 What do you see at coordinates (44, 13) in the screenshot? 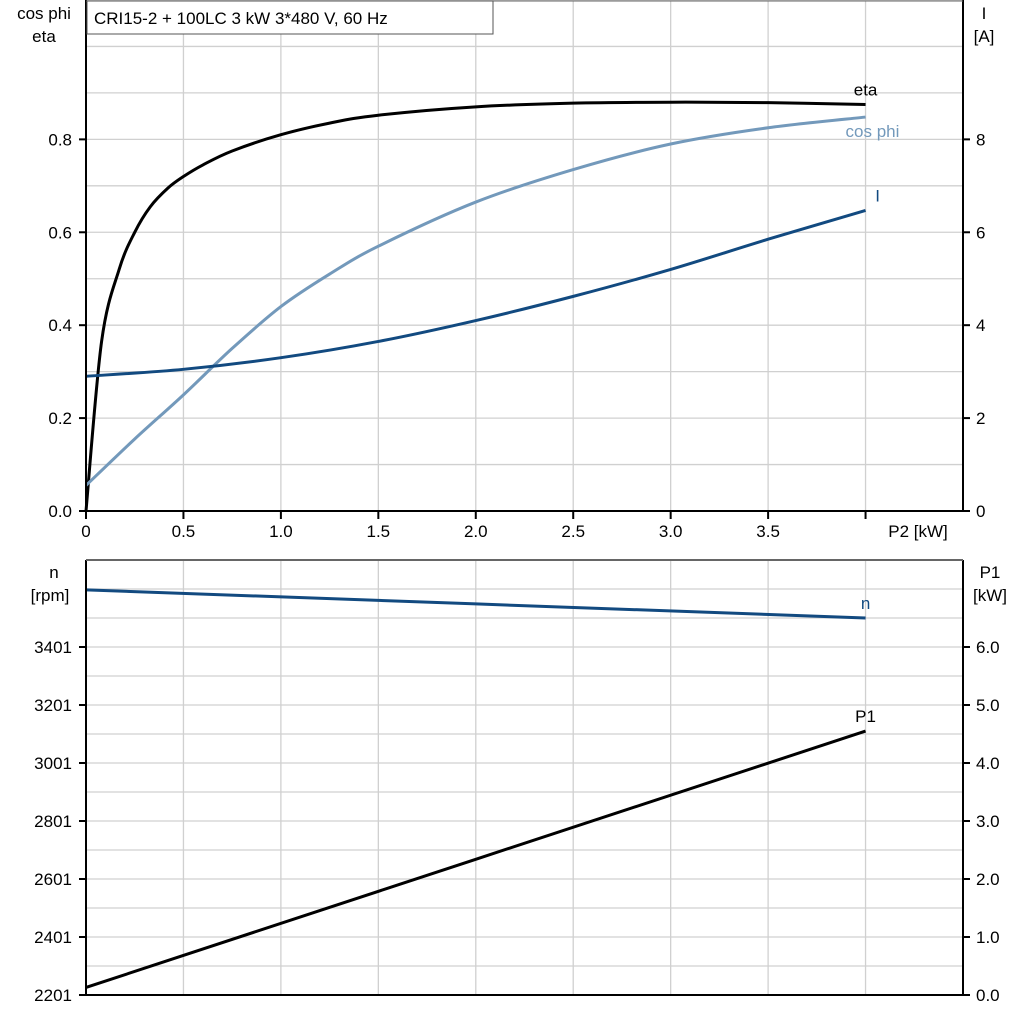
I see `top-left-ylabel-1: cos phi` at bounding box center [44, 13].